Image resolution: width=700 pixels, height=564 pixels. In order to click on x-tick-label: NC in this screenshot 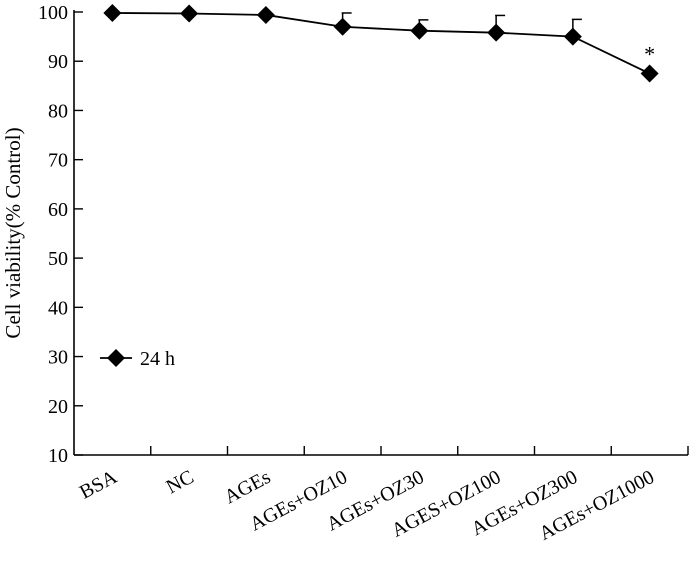, I will do `click(180, 482)`.